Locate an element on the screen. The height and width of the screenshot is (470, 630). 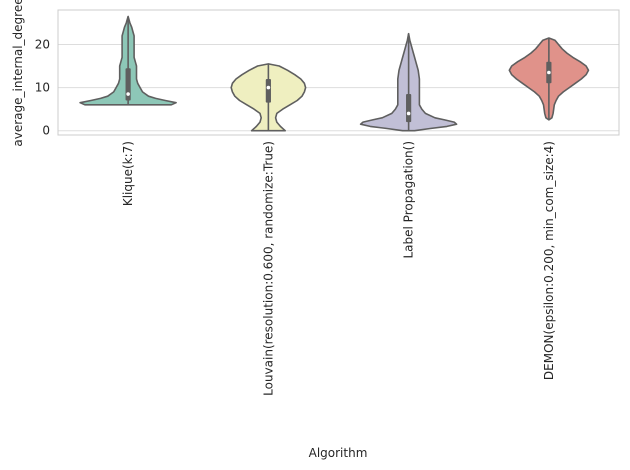
y-tick-labels: 0 10 20 is located at coordinates (42, 87).